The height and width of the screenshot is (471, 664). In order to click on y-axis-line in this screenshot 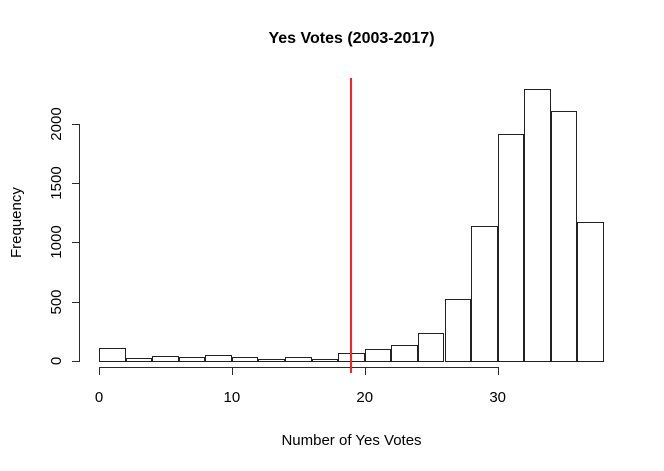, I will do `click(79, 242)`.